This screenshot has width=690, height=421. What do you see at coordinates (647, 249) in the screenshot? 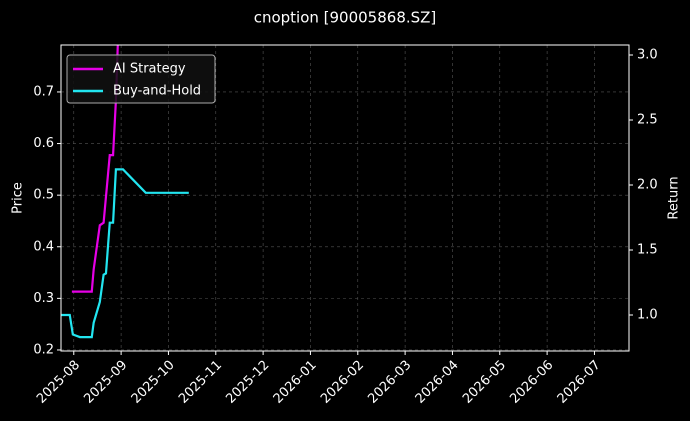
I see `y2-tick-label: 1.5` at bounding box center [647, 249].